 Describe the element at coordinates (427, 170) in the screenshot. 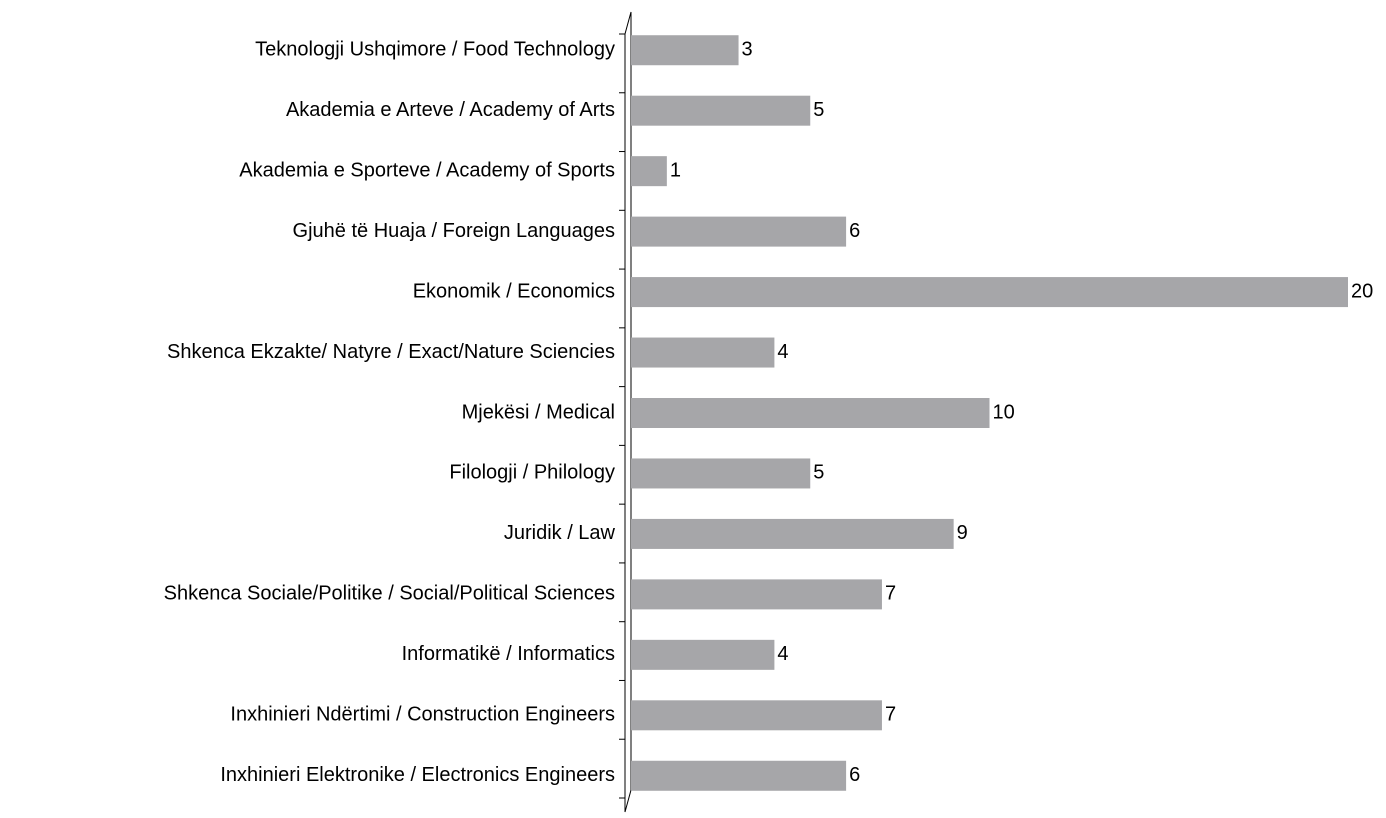

I see `category-label: Akademia e Sporteve / Academy of Sports` at that location.